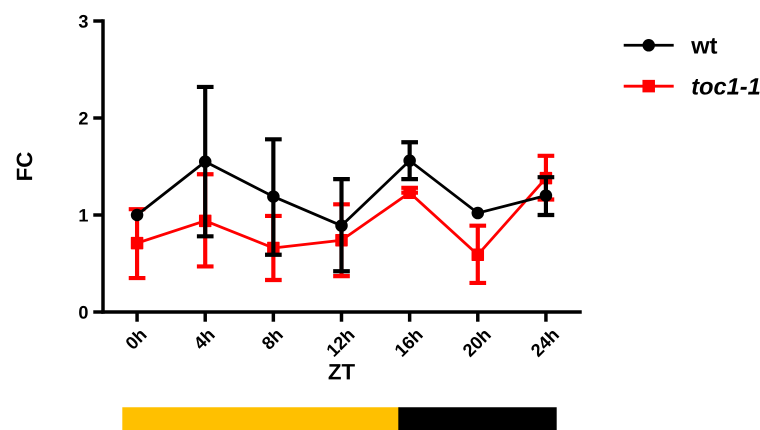 The image size is (760, 430). Describe the element at coordinates (272, 338) in the screenshot. I see `x-tick-label: 8h` at that location.